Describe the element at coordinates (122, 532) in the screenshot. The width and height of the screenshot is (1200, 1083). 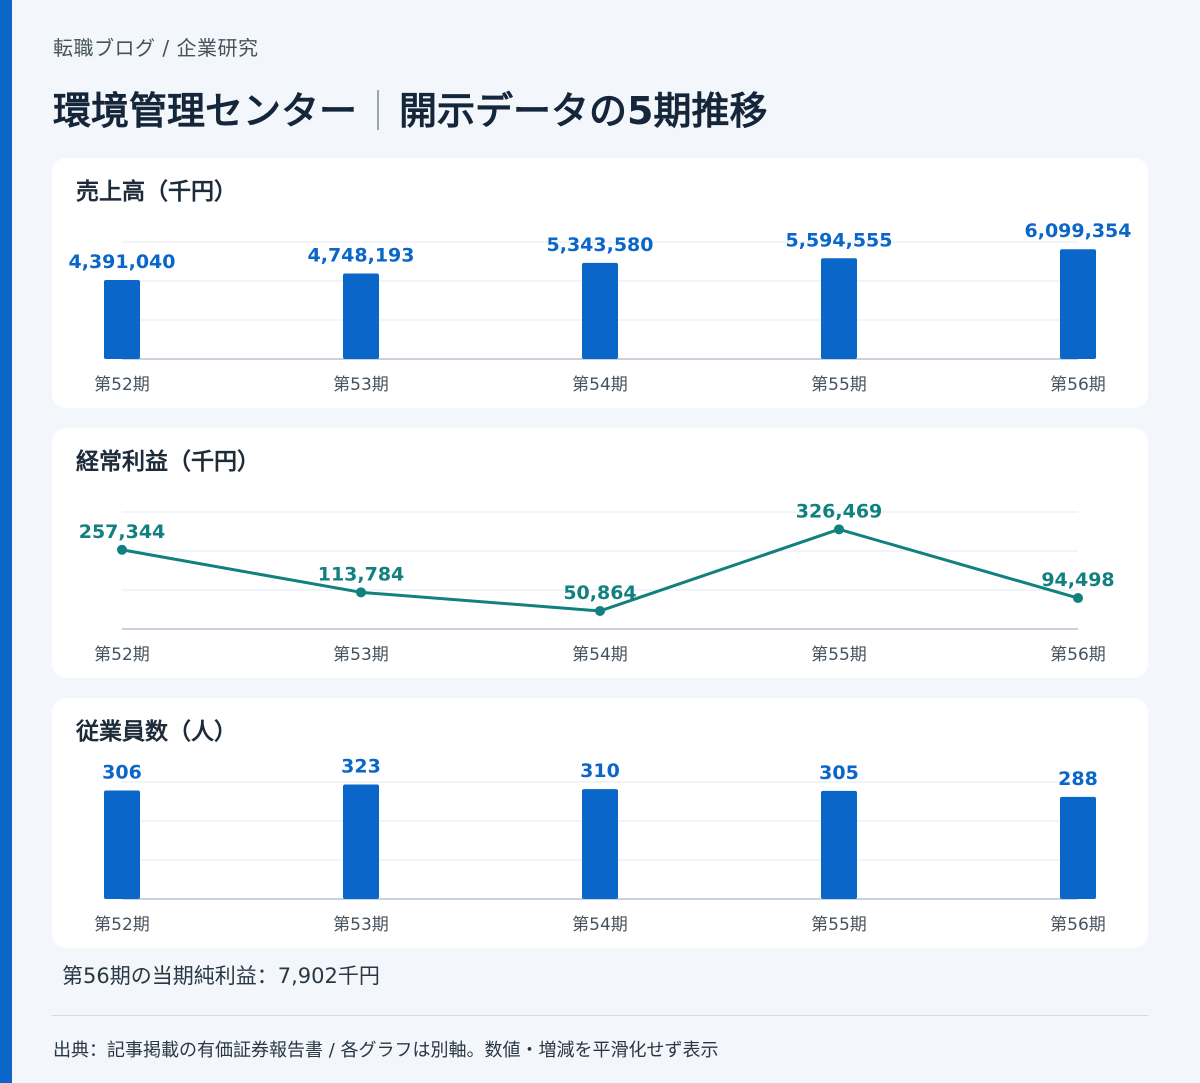
I see `point-value-label: 257,344` at that location.